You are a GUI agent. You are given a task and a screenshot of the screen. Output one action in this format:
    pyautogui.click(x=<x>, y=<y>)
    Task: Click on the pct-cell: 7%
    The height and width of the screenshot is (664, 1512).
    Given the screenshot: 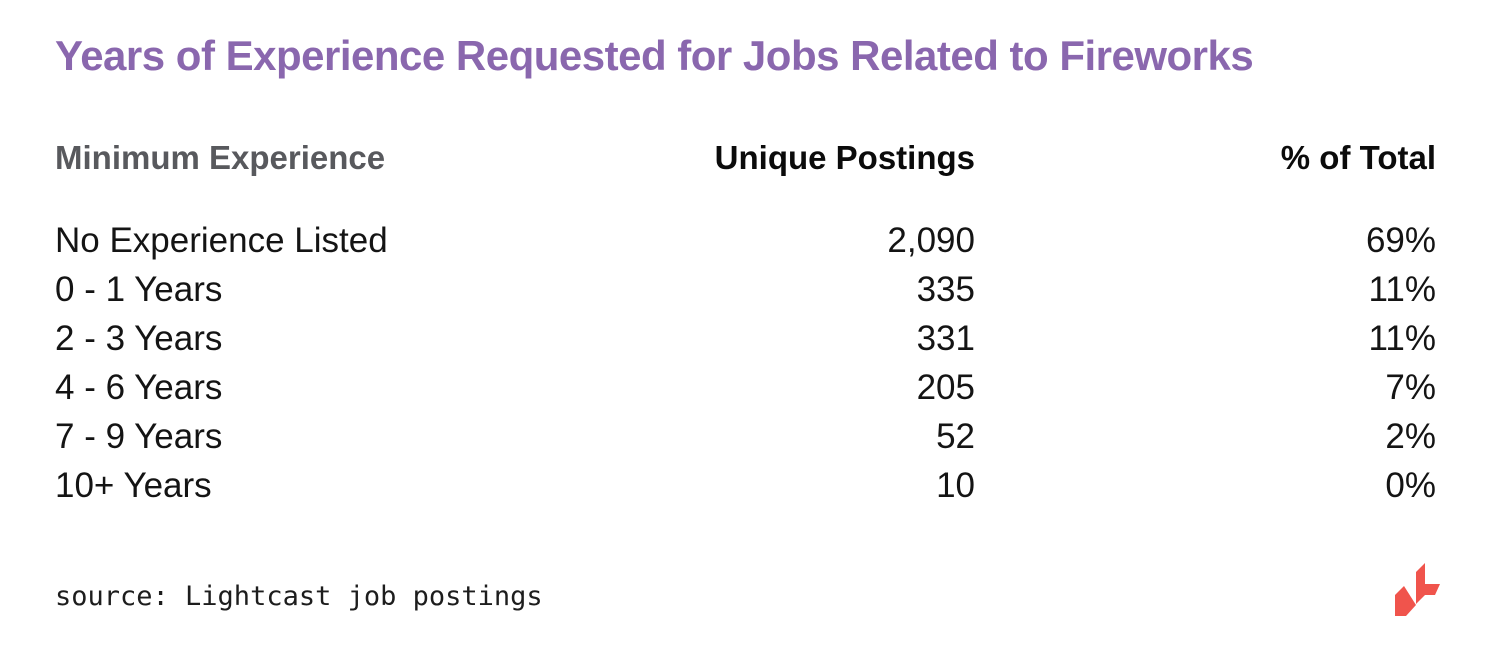 What is the action you would take?
    pyautogui.click(x=1410, y=387)
    